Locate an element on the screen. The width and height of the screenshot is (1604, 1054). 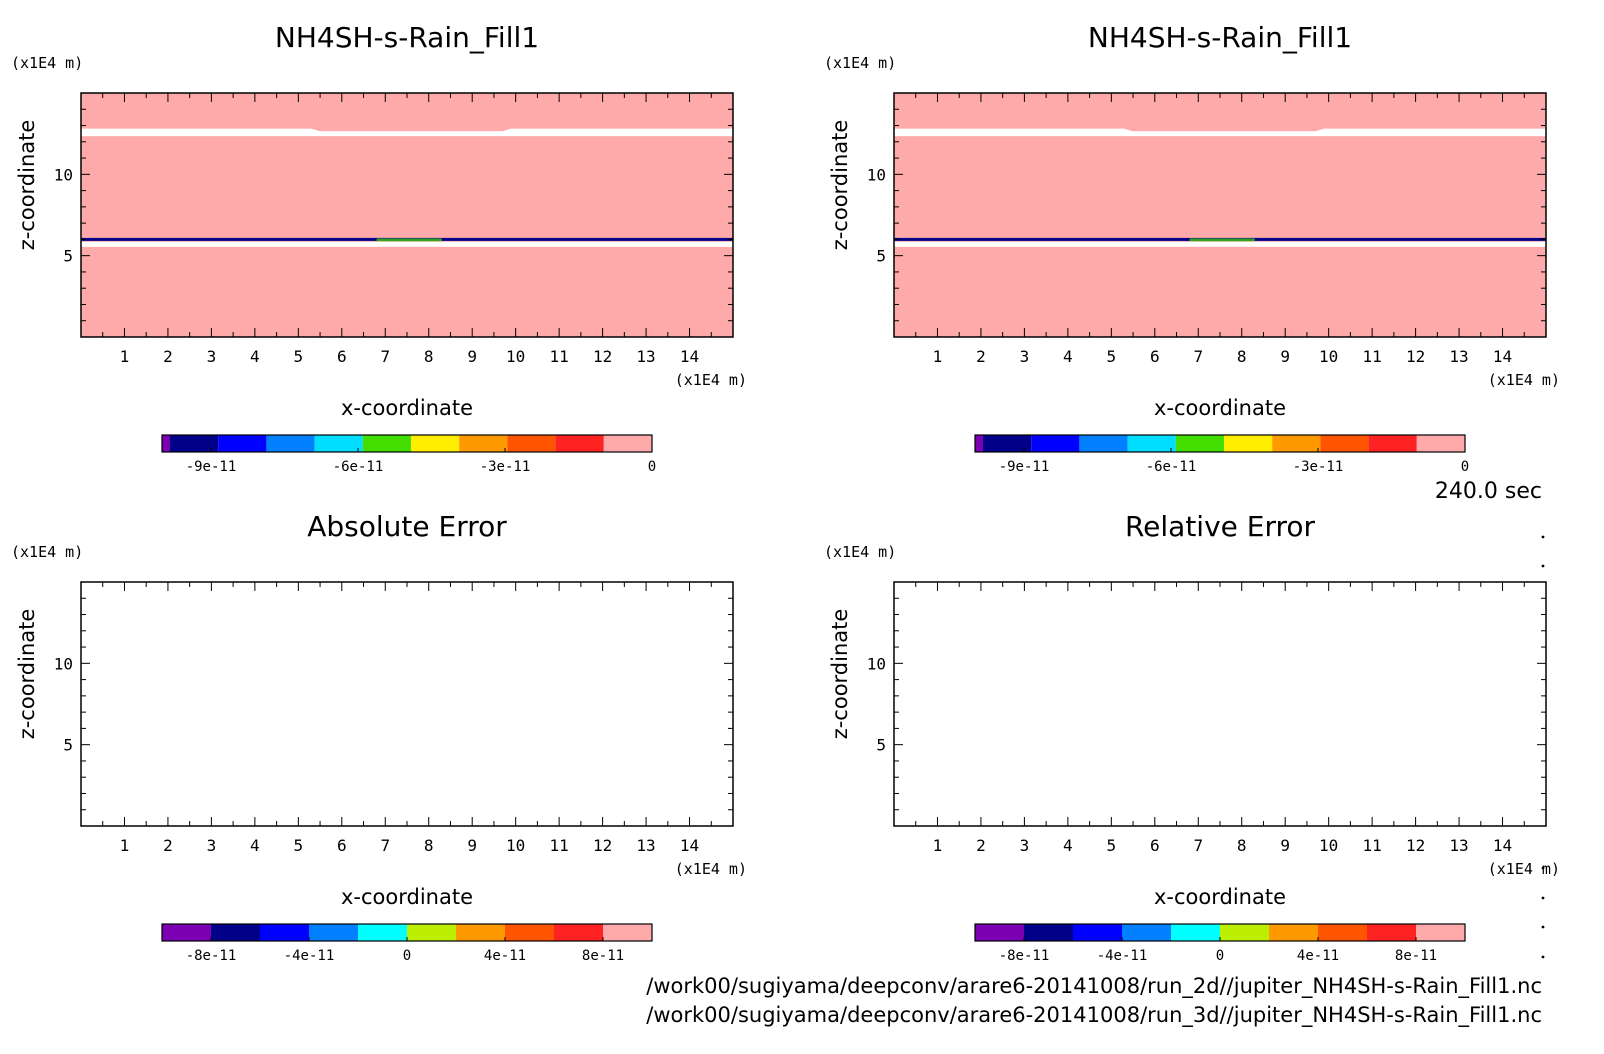
colorbar-tick-label: -9e-11 is located at coordinates (1024, 467).